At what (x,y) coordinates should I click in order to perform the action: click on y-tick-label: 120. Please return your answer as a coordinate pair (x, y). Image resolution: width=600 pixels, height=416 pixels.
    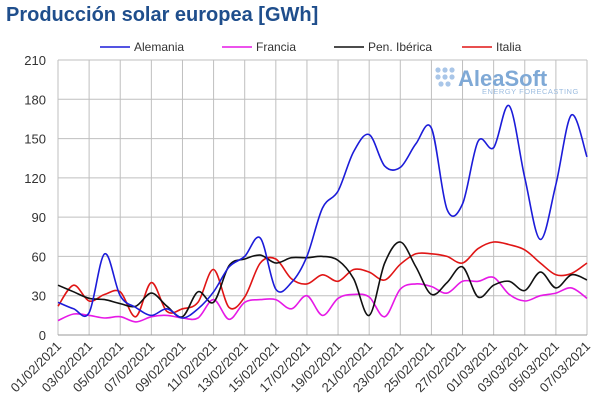
    Looking at the image, I should click on (35, 178).